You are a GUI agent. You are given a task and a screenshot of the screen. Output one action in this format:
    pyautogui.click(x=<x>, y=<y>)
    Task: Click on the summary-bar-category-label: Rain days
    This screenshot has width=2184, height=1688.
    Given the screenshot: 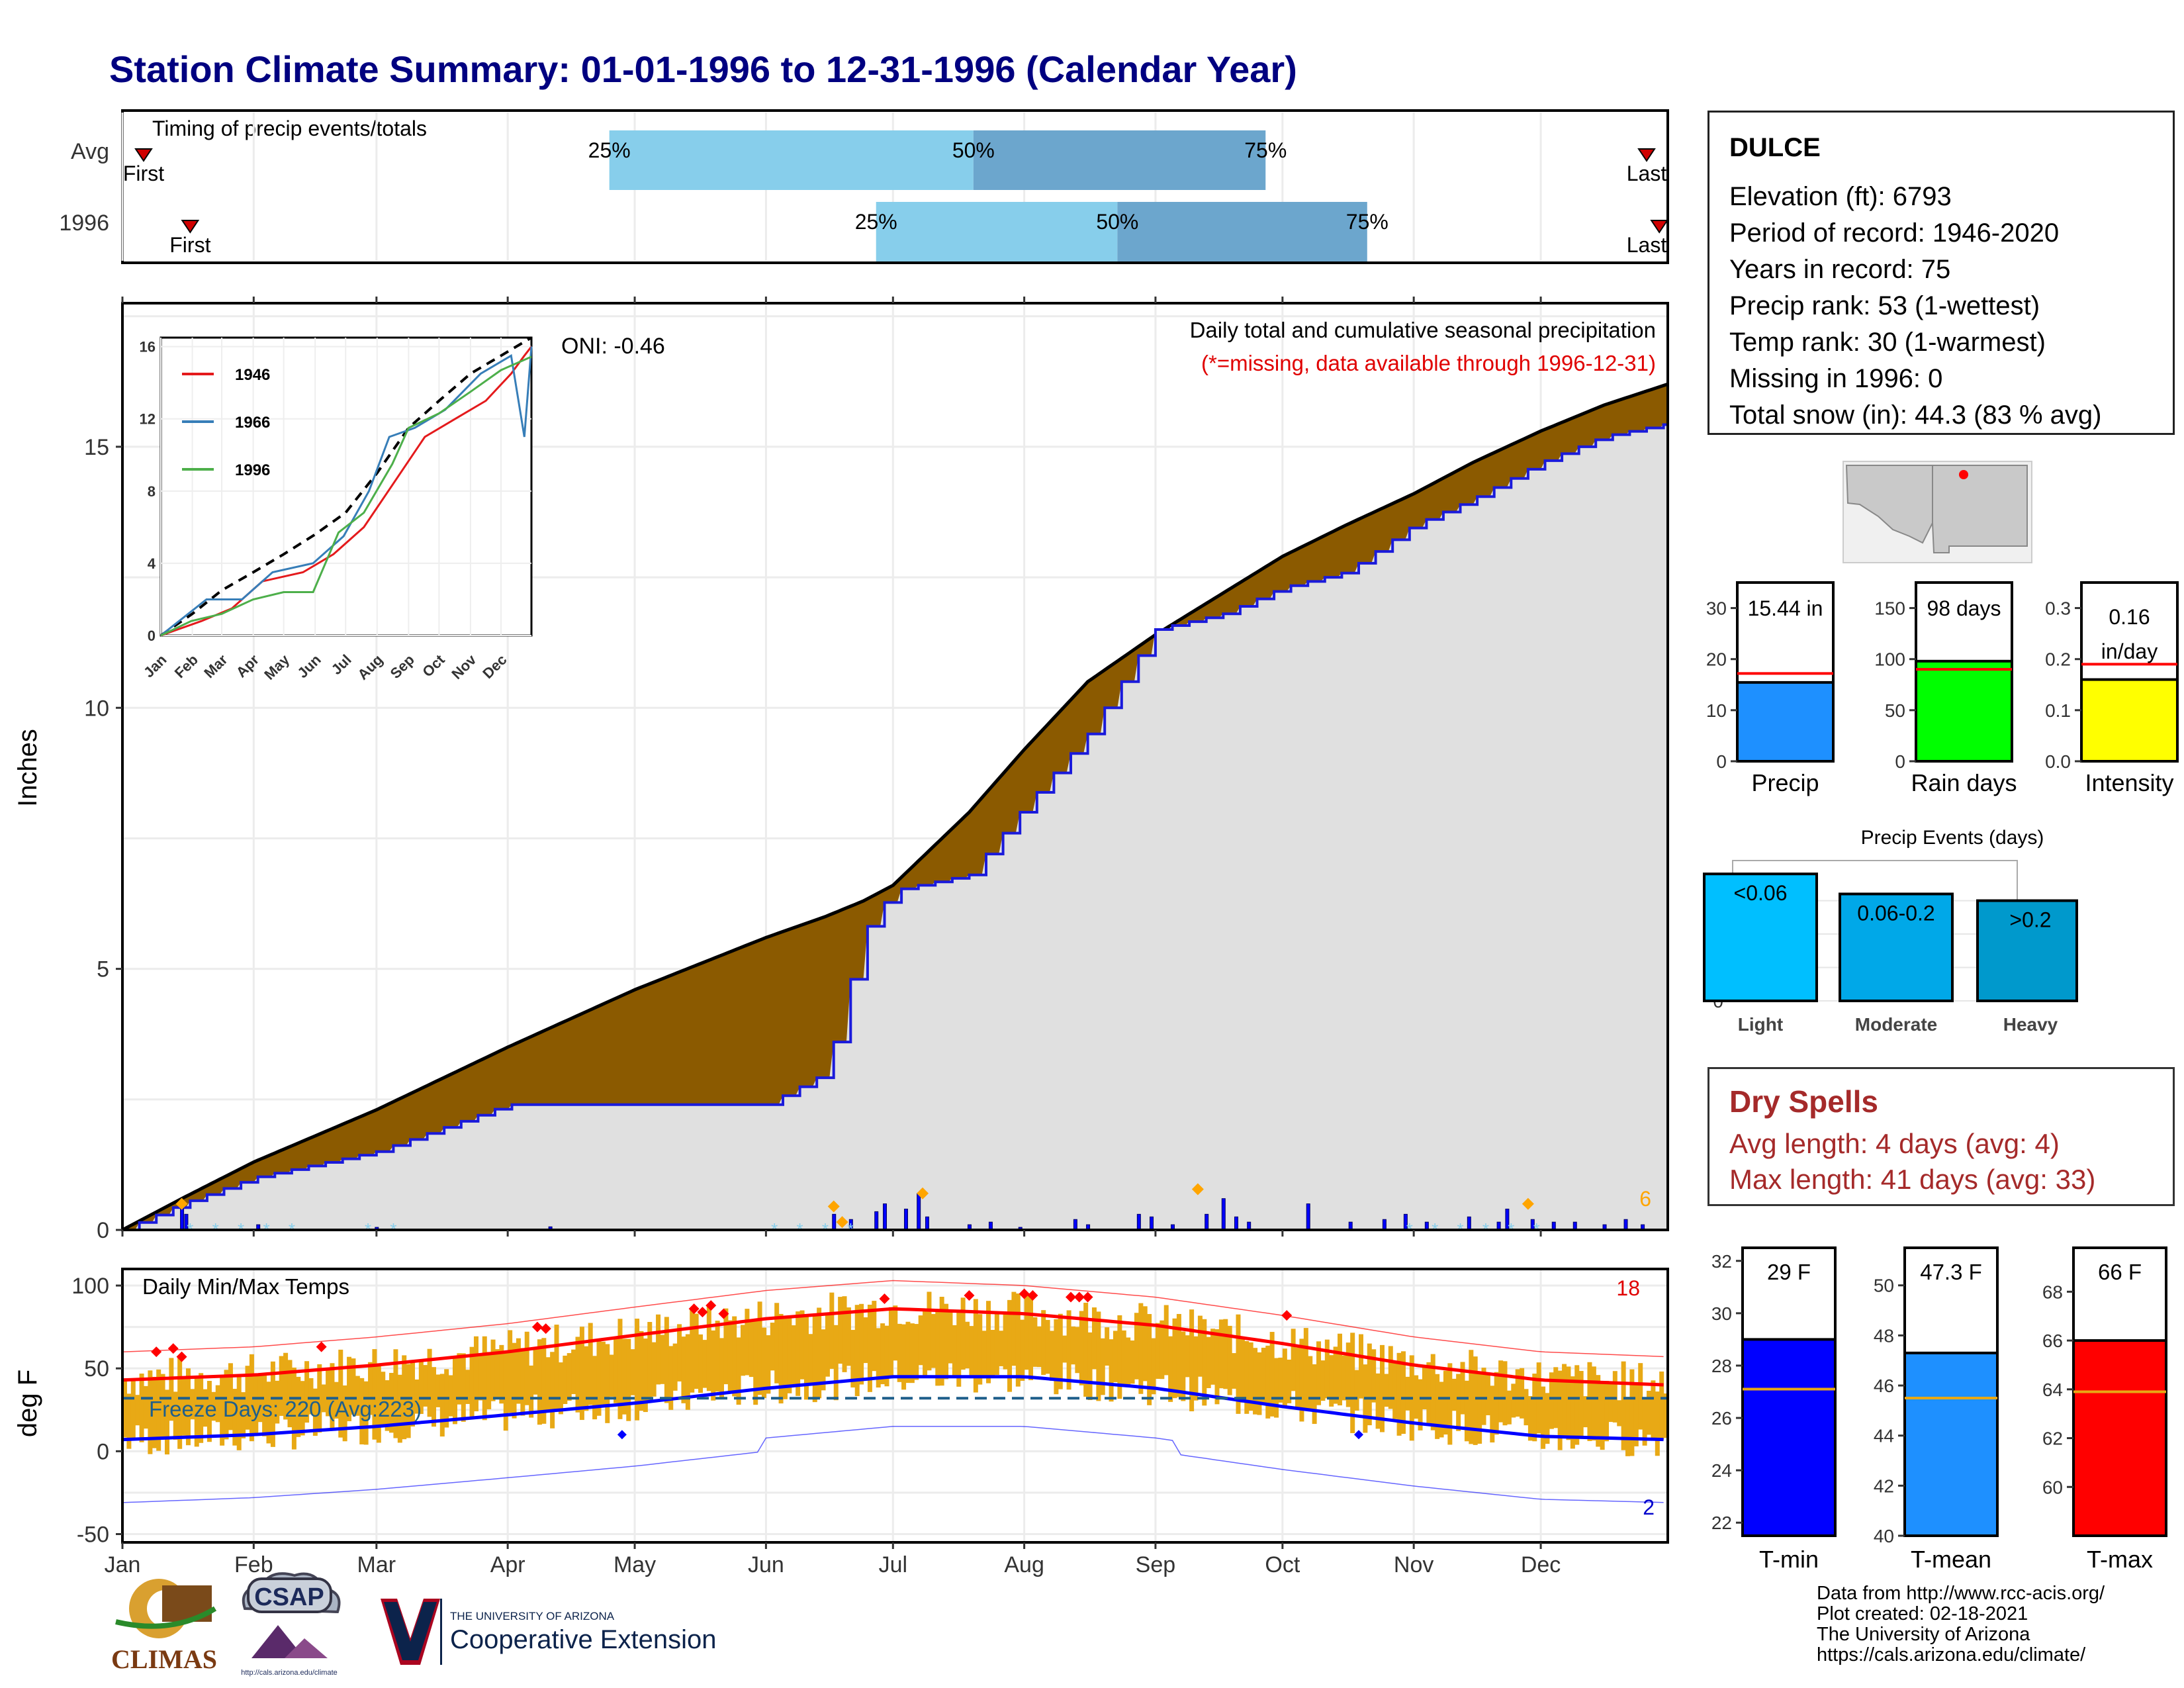 What is the action you would take?
    pyautogui.click(x=1964, y=782)
    